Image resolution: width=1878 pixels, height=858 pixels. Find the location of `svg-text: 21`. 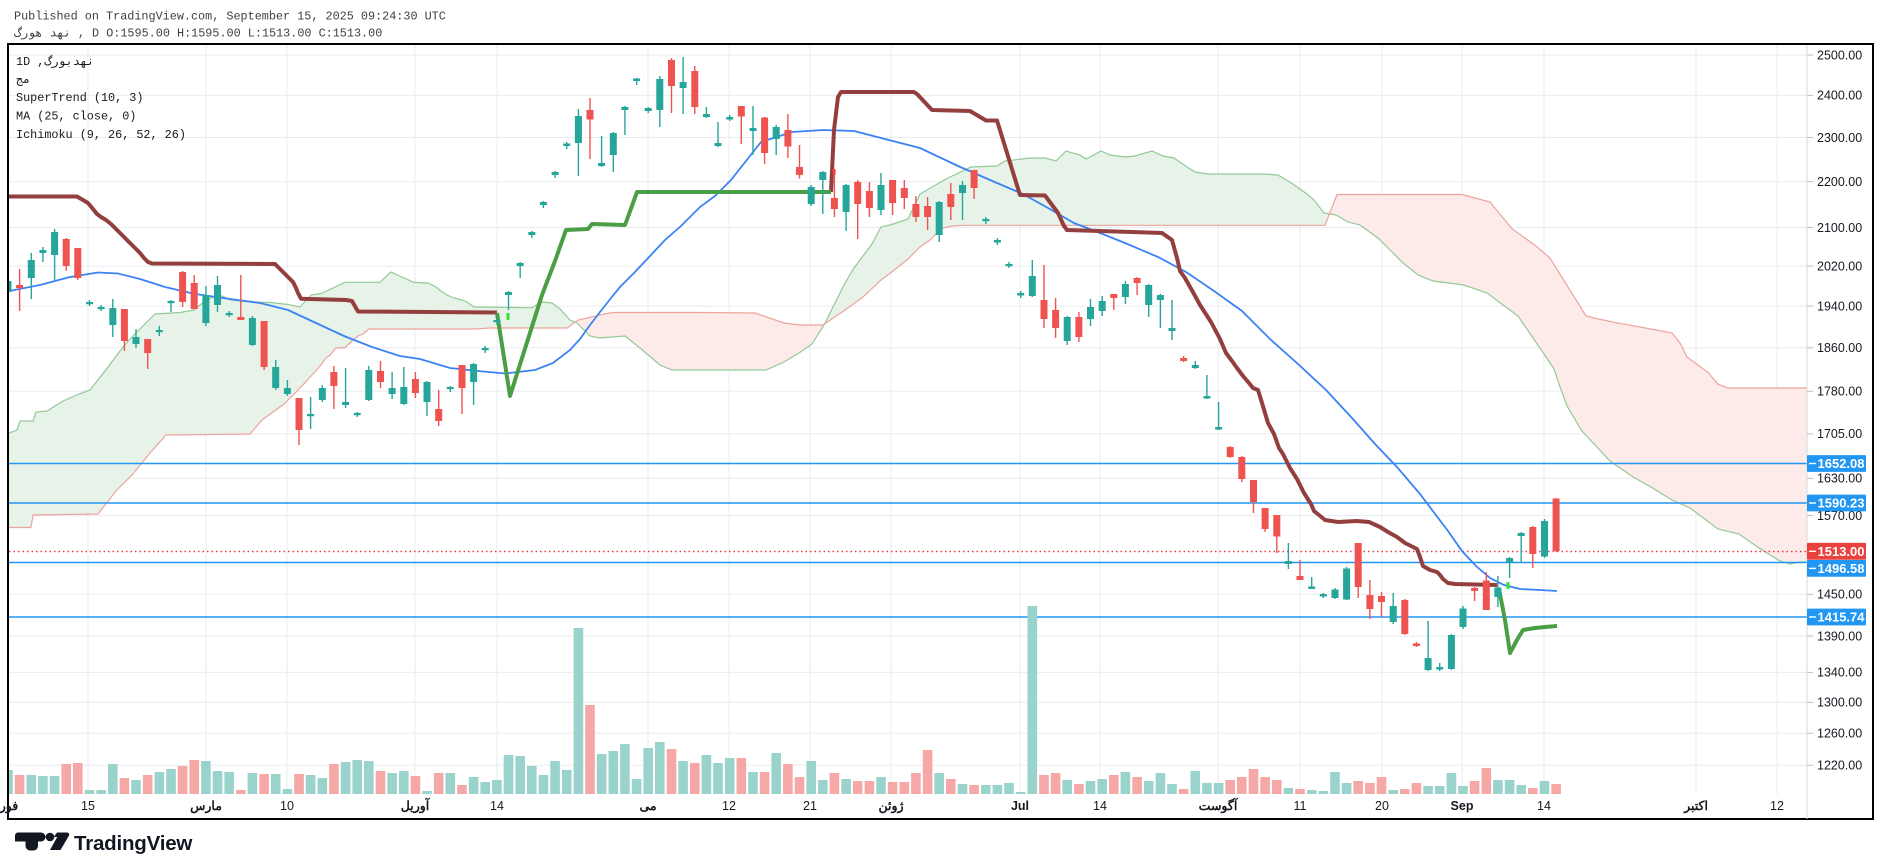

svg-text: 21 is located at coordinates (810, 806).